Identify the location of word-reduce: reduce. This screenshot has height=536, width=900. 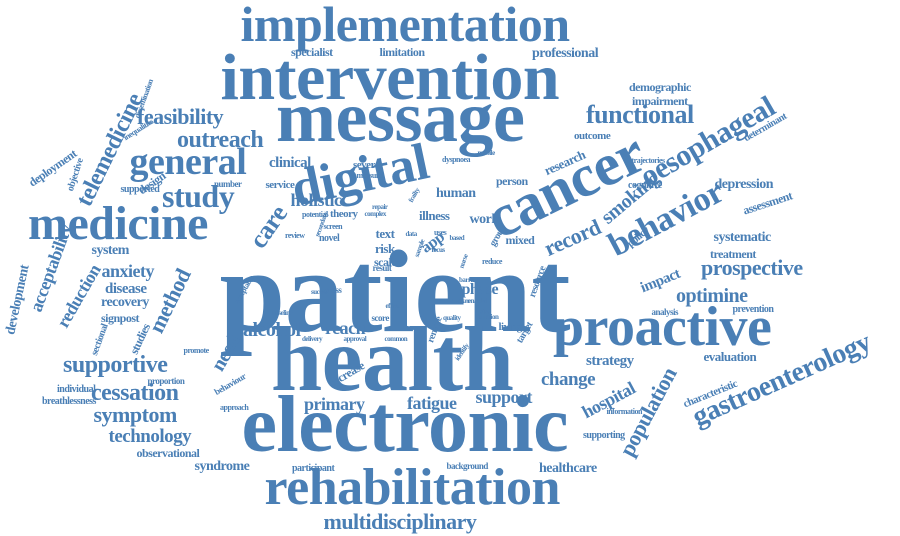
(492, 261).